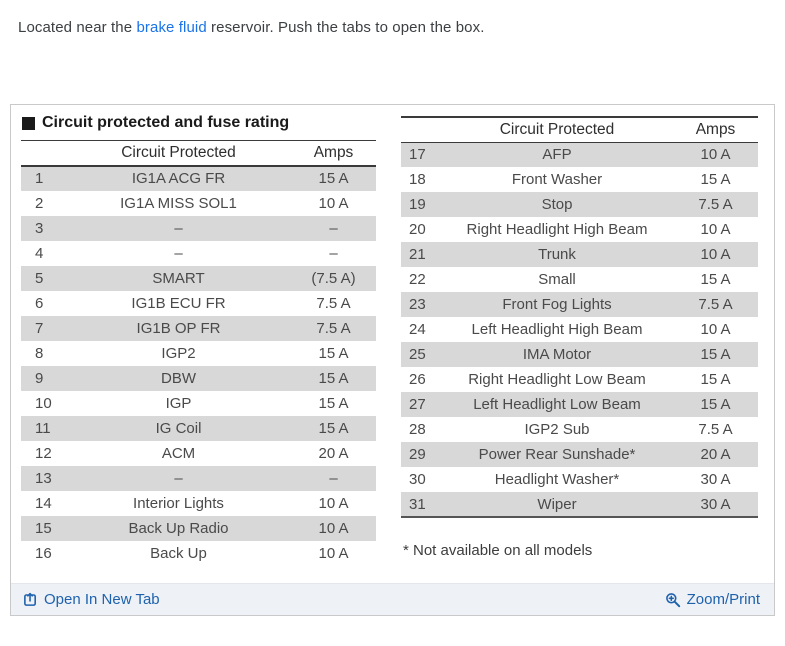  I want to click on fuse-cell-circuit: IGP, so click(178, 403).